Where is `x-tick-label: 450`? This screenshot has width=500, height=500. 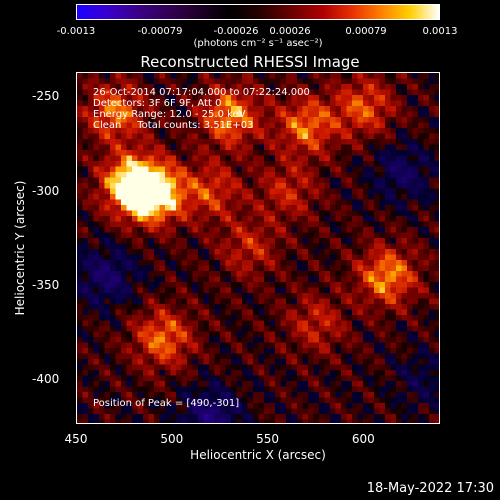
x-tick-label: 450 is located at coordinates (76, 439).